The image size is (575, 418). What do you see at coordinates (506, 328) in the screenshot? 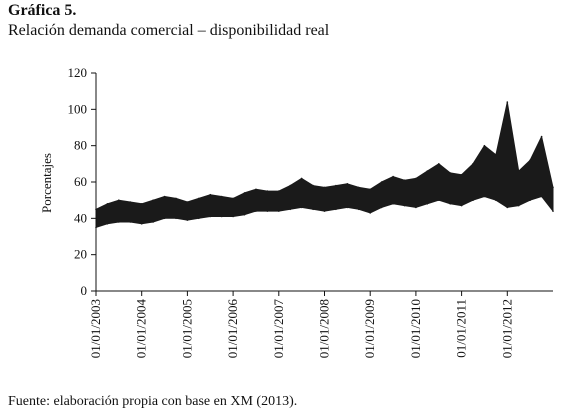
I see `x-tick-label: 01/01/2012` at bounding box center [506, 328].